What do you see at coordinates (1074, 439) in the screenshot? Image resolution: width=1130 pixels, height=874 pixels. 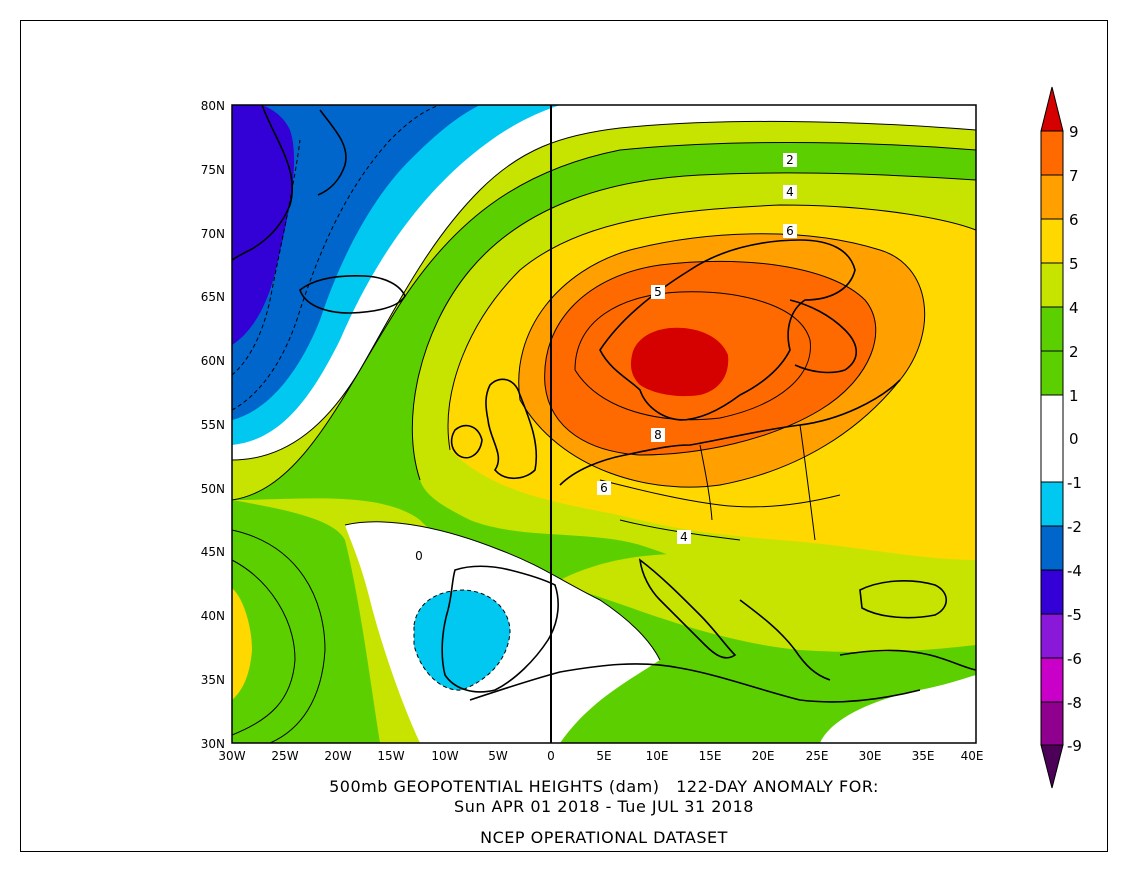 I see `colorbar-label: 0` at bounding box center [1074, 439].